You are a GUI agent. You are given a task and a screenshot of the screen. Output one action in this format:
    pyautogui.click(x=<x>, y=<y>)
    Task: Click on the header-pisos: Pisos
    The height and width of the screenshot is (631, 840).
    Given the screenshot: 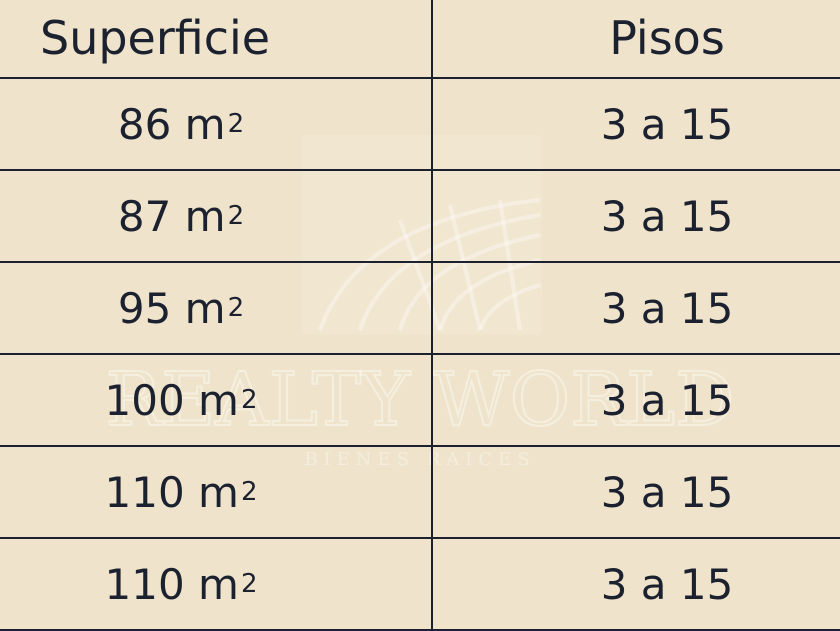 What is the action you would take?
    pyautogui.click(x=667, y=38)
    